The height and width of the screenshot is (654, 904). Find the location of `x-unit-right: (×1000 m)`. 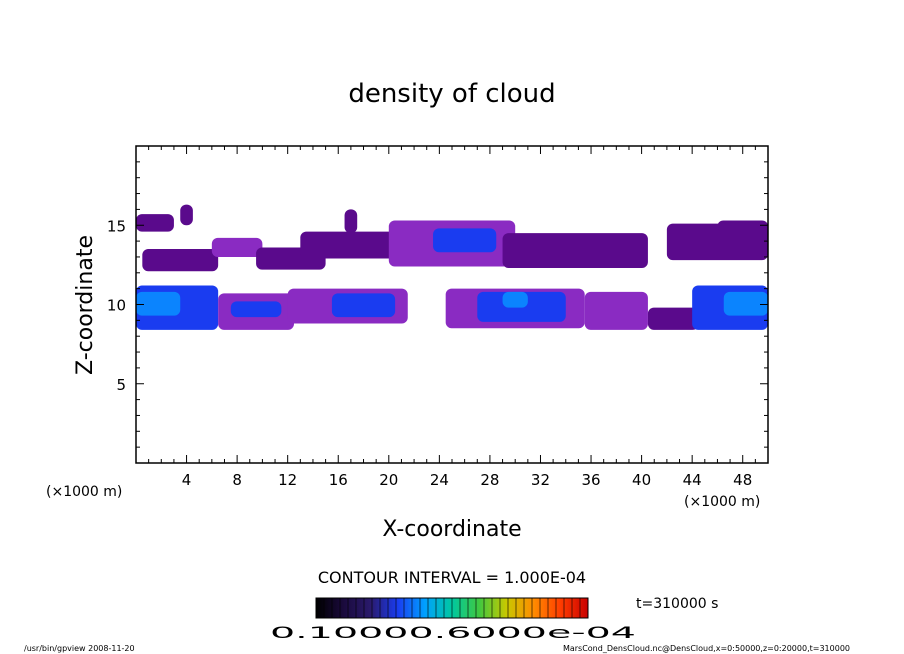

x-unit-right: (×1000 m) is located at coordinates (722, 502).